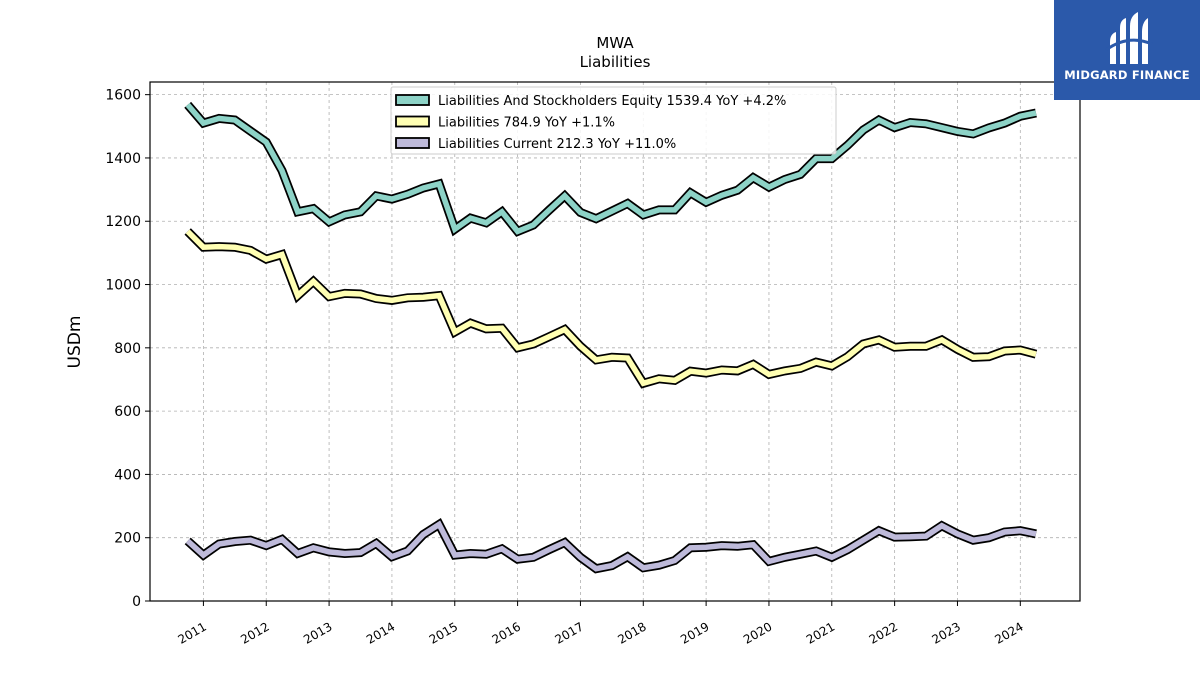 The height and width of the screenshot is (675, 1200). Describe the element at coordinates (254, 632) in the screenshot. I see `x-tick-label: 2012` at that location.